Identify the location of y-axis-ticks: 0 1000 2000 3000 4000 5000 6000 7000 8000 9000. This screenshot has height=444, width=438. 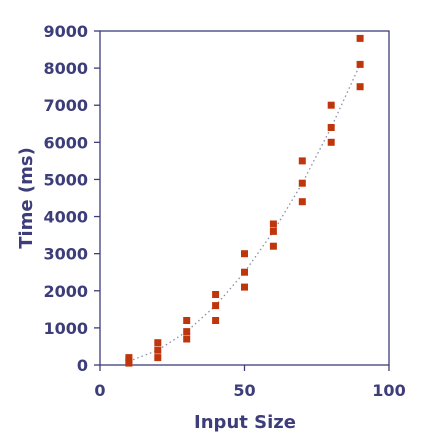
(71, 198).